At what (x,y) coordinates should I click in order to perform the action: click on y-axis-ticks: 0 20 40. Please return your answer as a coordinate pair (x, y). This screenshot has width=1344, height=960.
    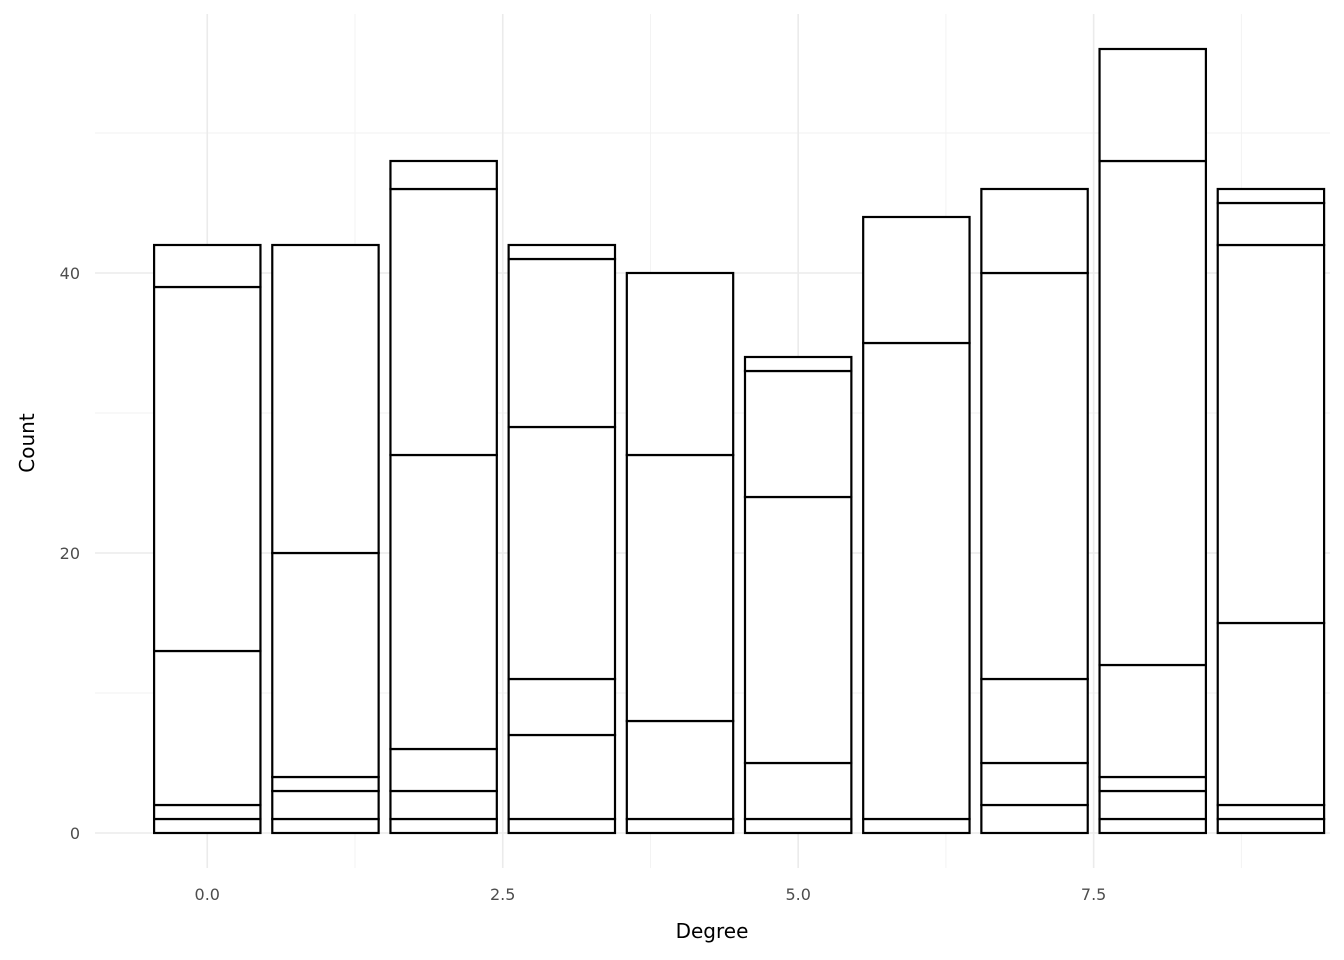
    Looking at the image, I should click on (70, 553).